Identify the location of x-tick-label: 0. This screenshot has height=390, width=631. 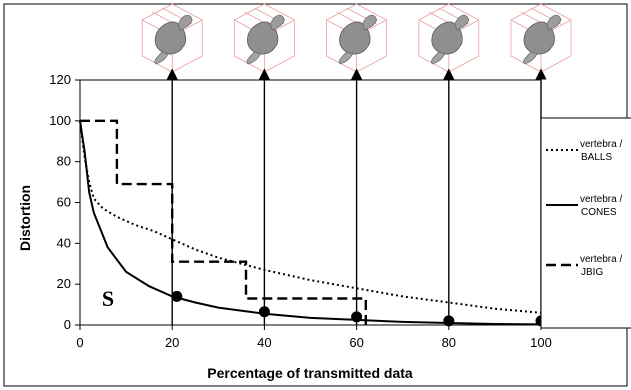
(79, 342).